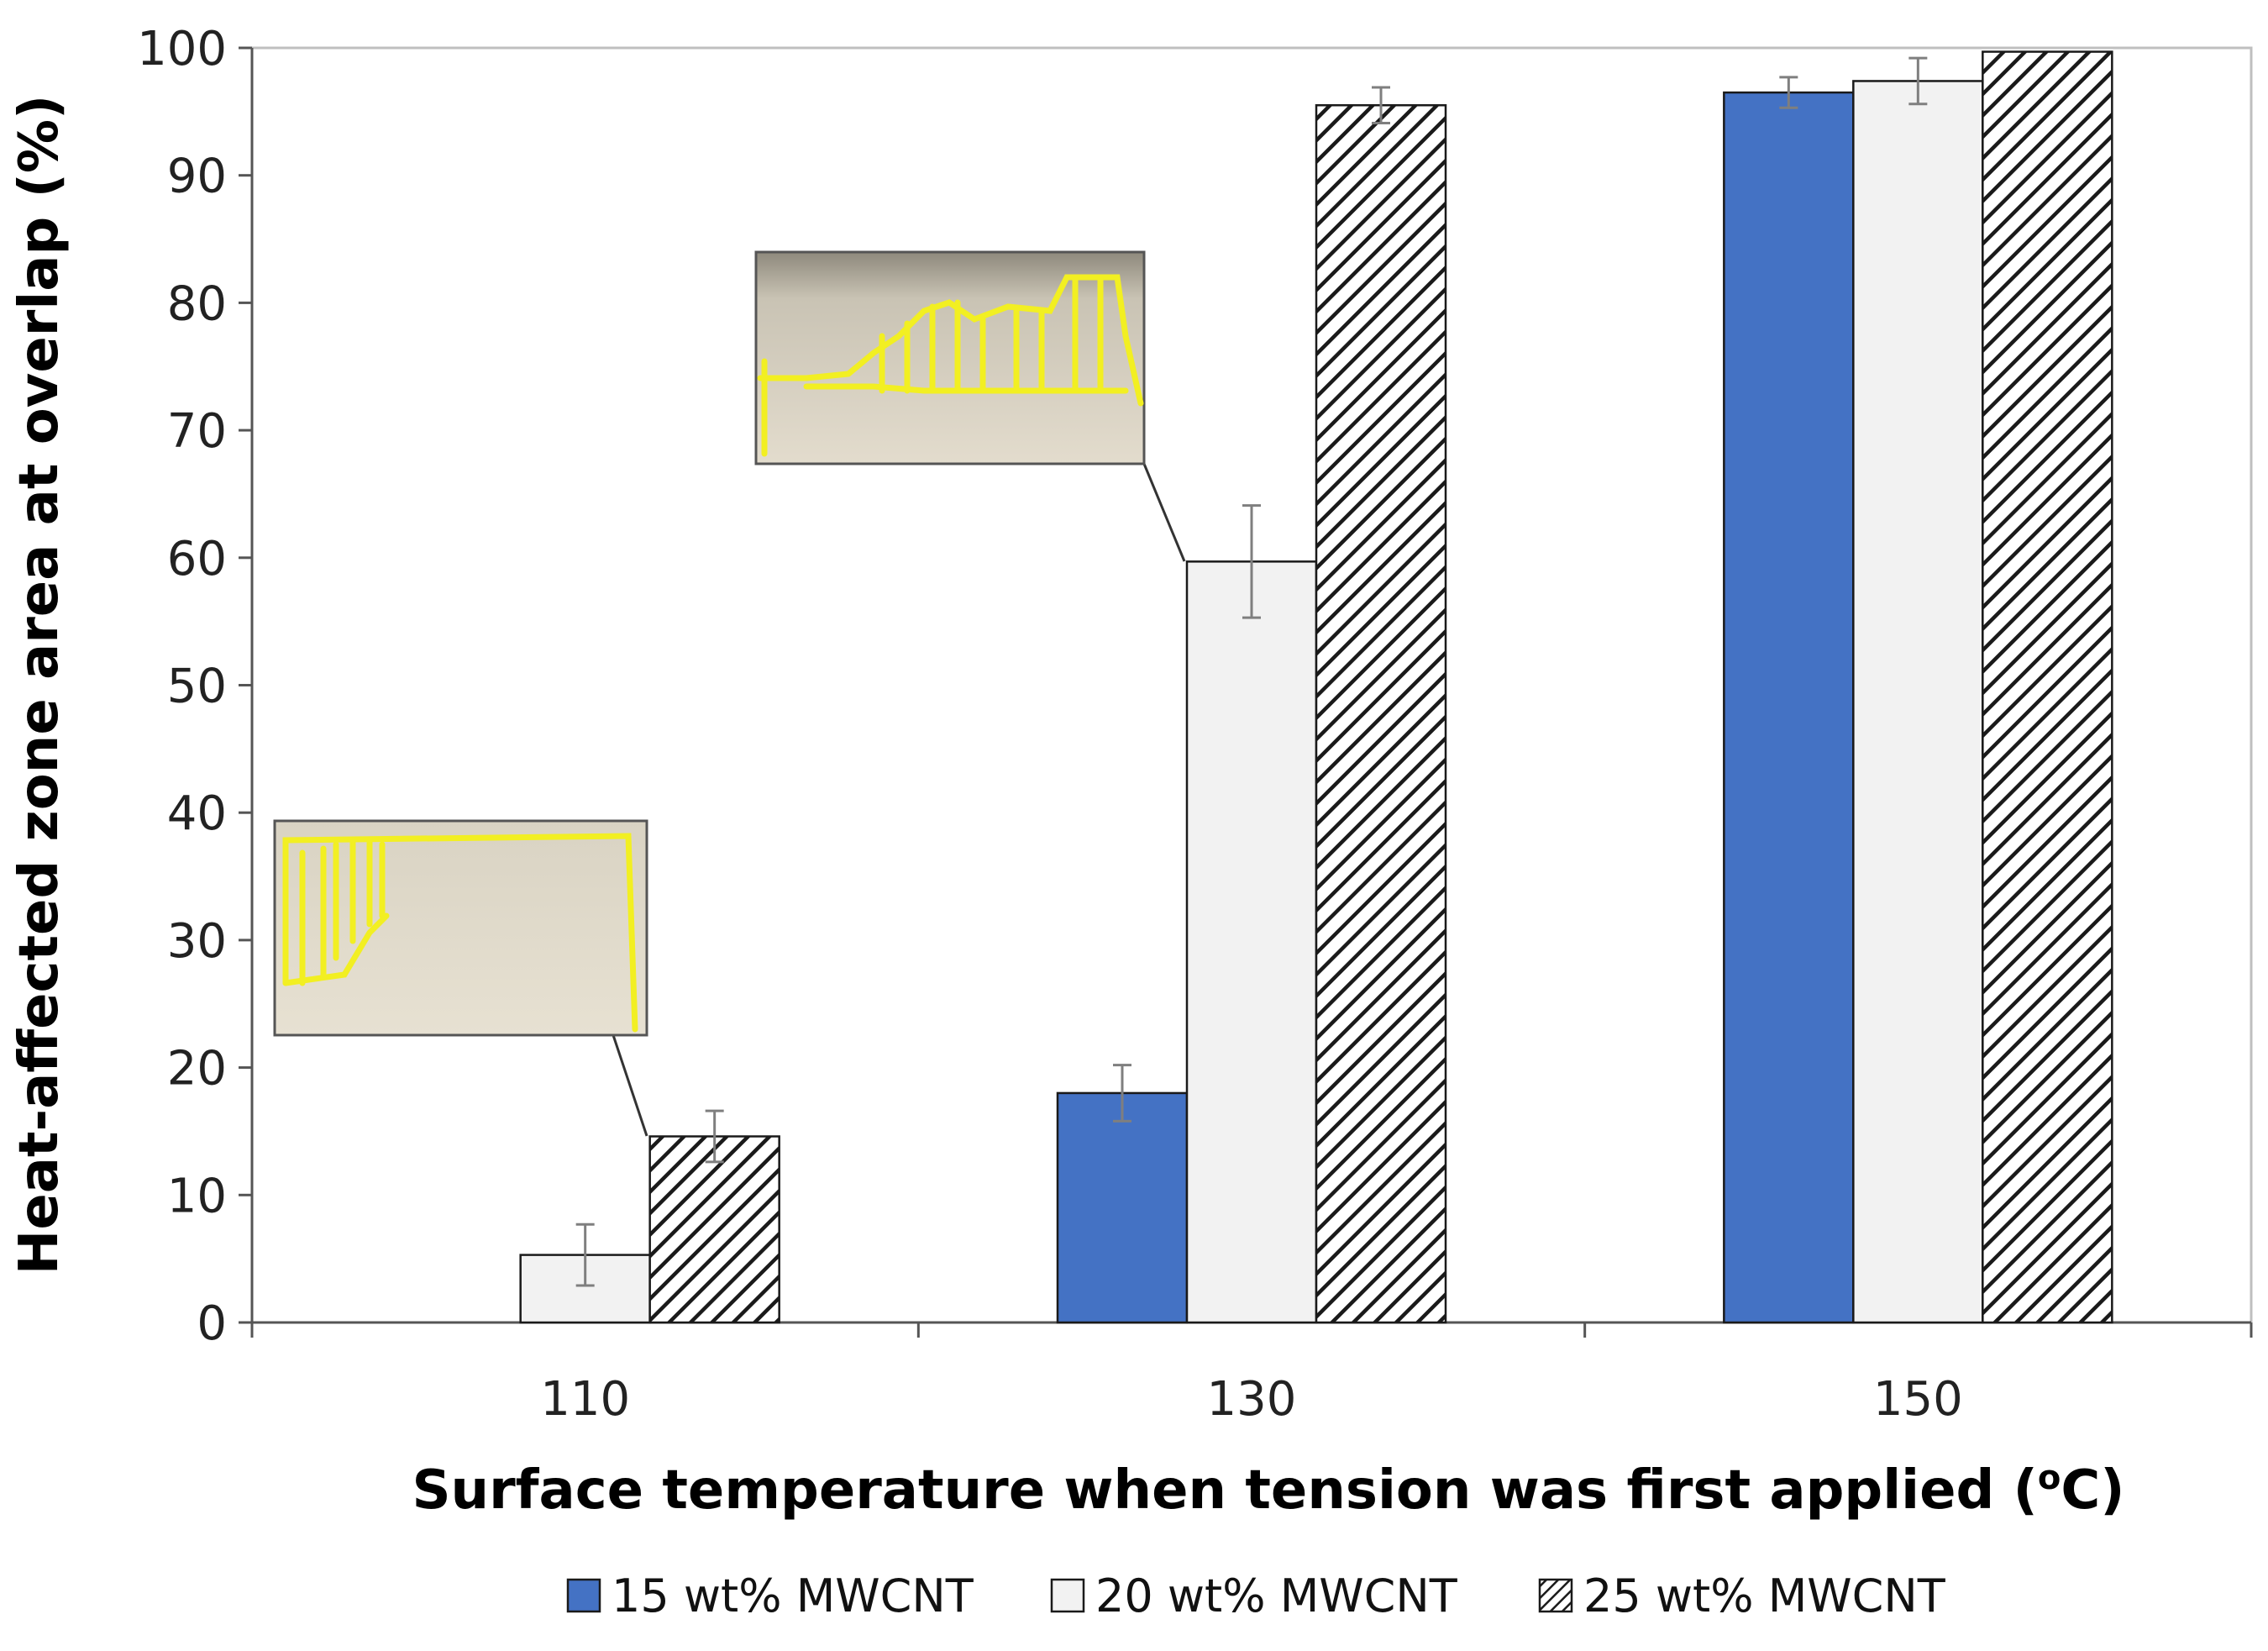 This screenshot has width=2268, height=1651. What do you see at coordinates (212, 1323) in the screenshot?
I see `y-tick-label: 0` at bounding box center [212, 1323].